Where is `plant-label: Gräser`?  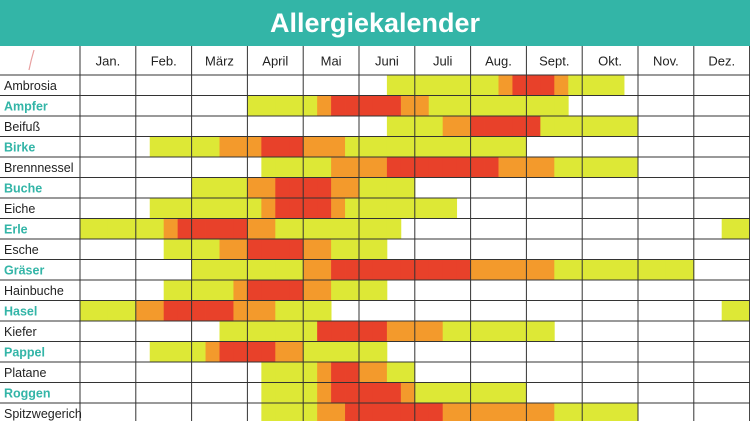 plant-label: Gräser is located at coordinates (24, 270).